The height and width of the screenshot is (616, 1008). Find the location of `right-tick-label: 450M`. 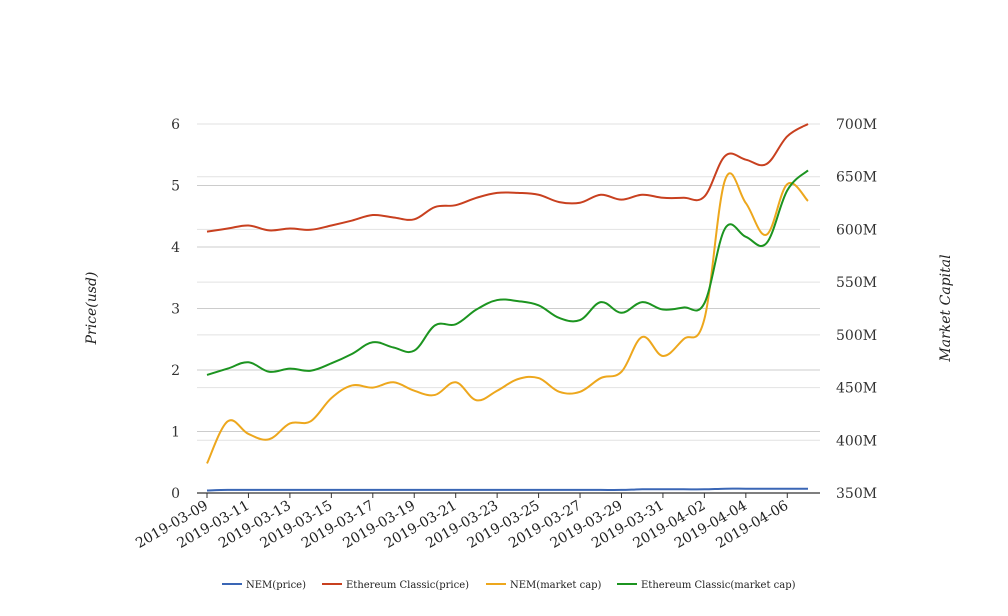

right-tick-label: 450M is located at coordinates (856, 389).